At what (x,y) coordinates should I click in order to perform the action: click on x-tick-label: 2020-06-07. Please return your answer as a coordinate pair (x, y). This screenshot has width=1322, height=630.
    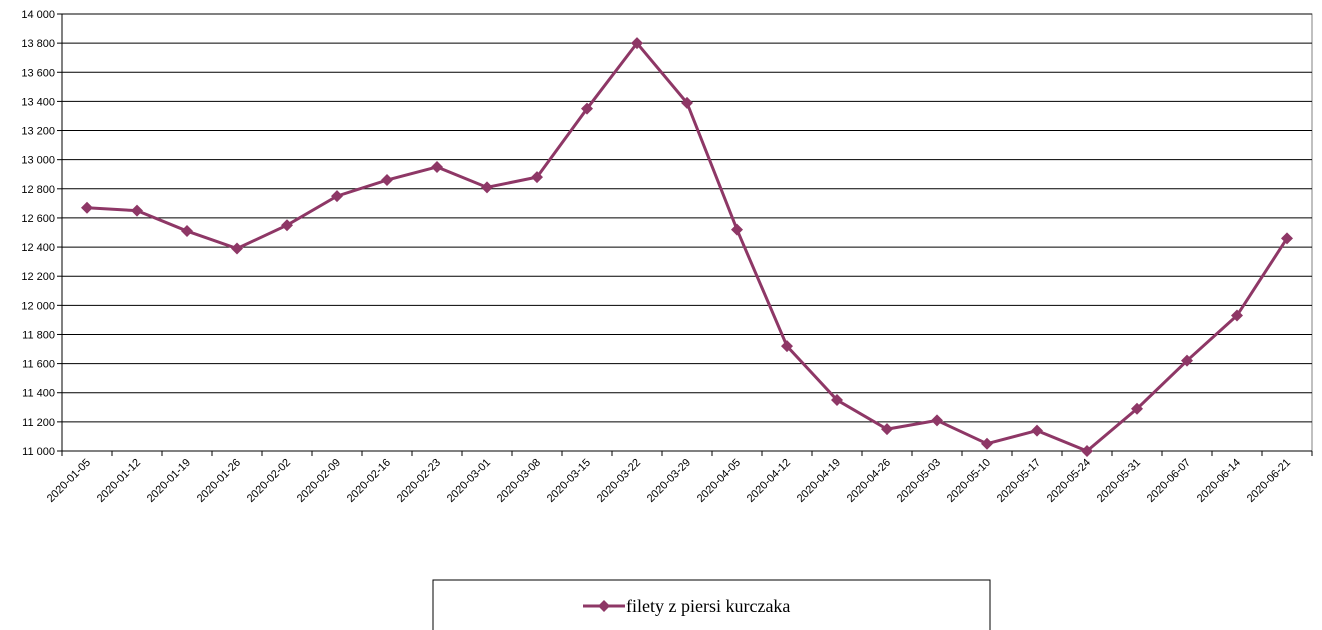
    Looking at the image, I should click on (1169, 481).